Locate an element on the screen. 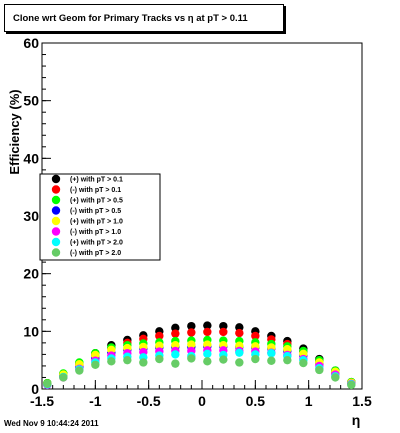  y-tick-label: 60 is located at coordinates (31, 43).